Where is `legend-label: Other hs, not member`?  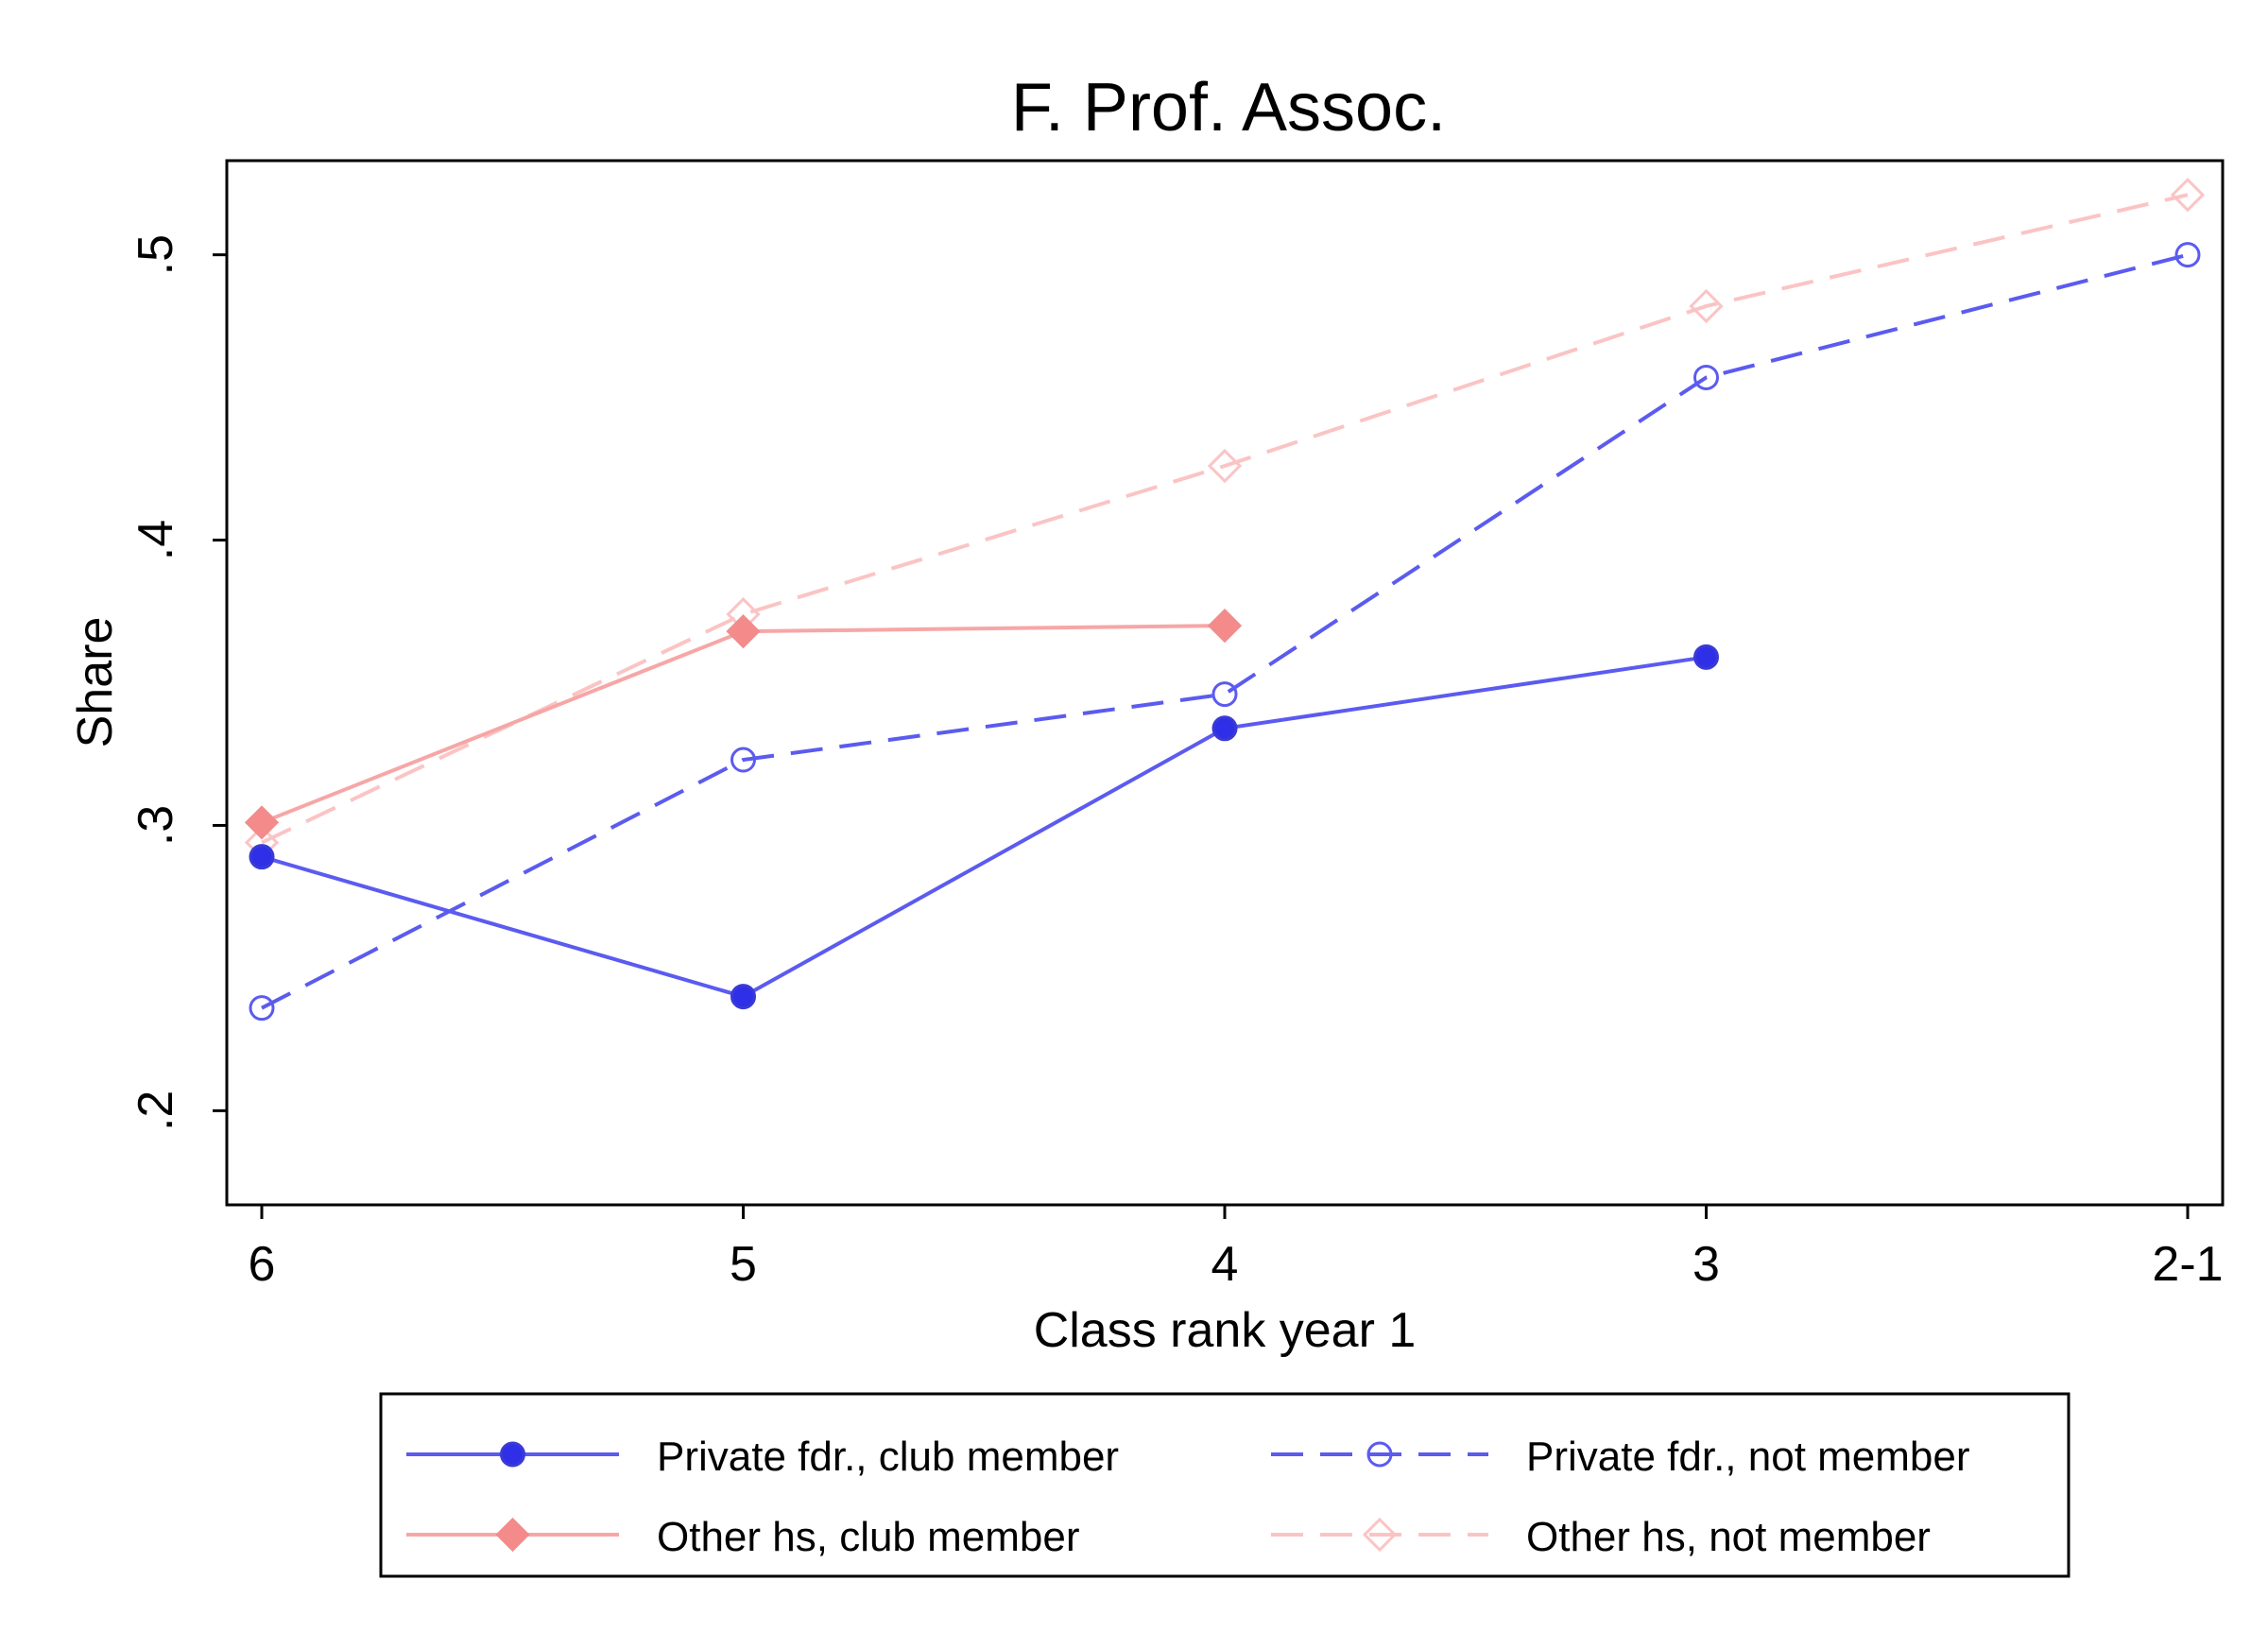
legend-label: Other hs, not member is located at coordinates (1728, 1537).